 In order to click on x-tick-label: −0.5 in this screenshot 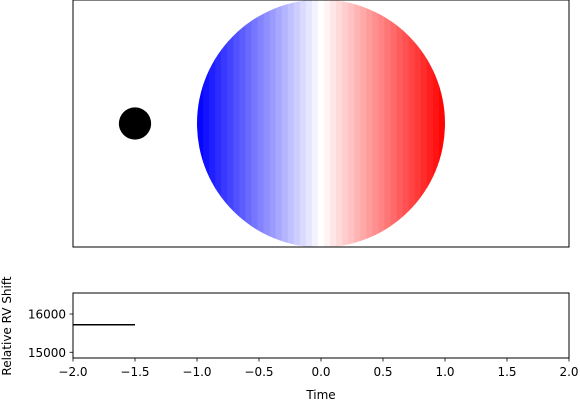, I will do `click(258, 372)`.